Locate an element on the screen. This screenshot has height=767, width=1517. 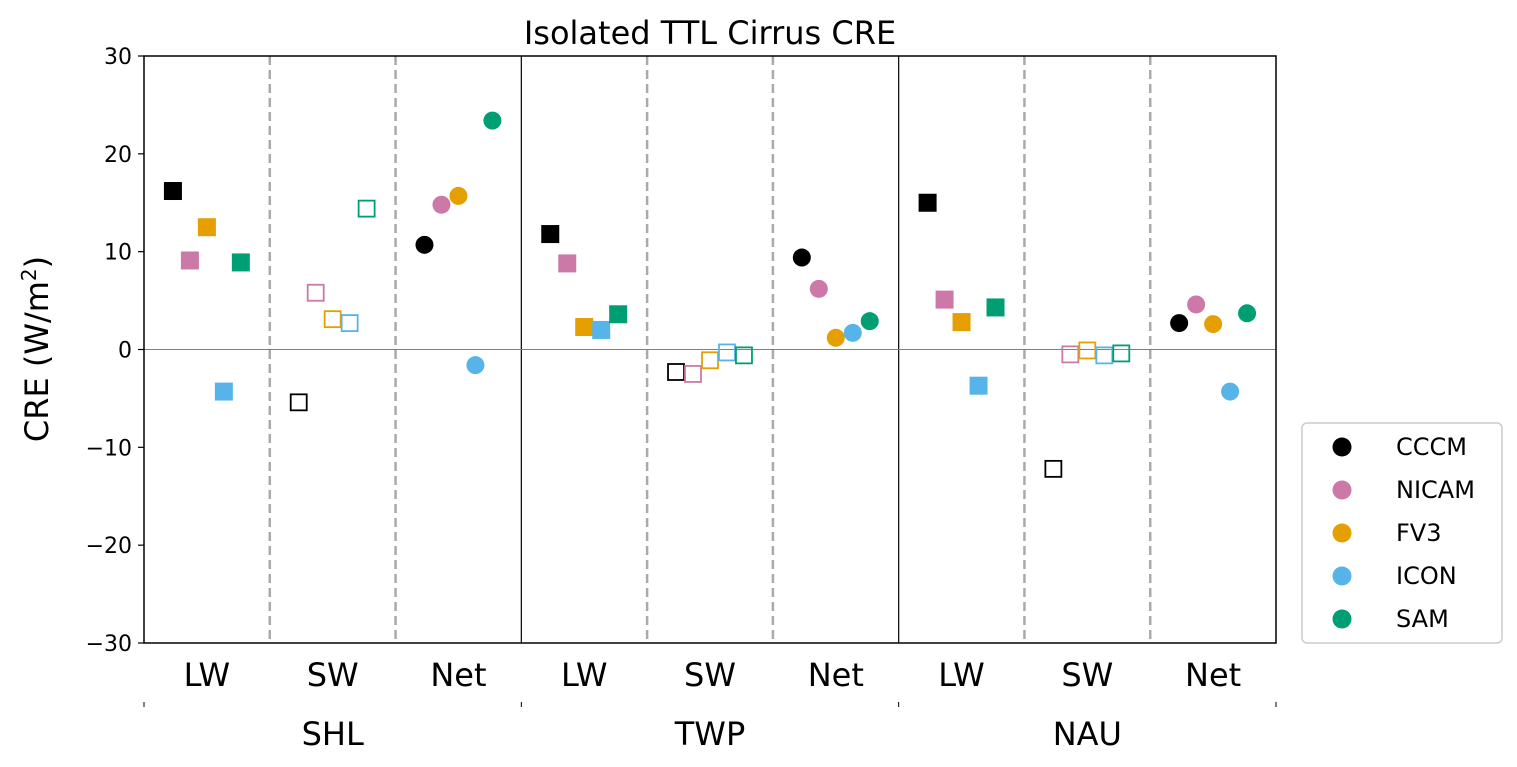
y-tick-label: 20 is located at coordinates (118, 155).